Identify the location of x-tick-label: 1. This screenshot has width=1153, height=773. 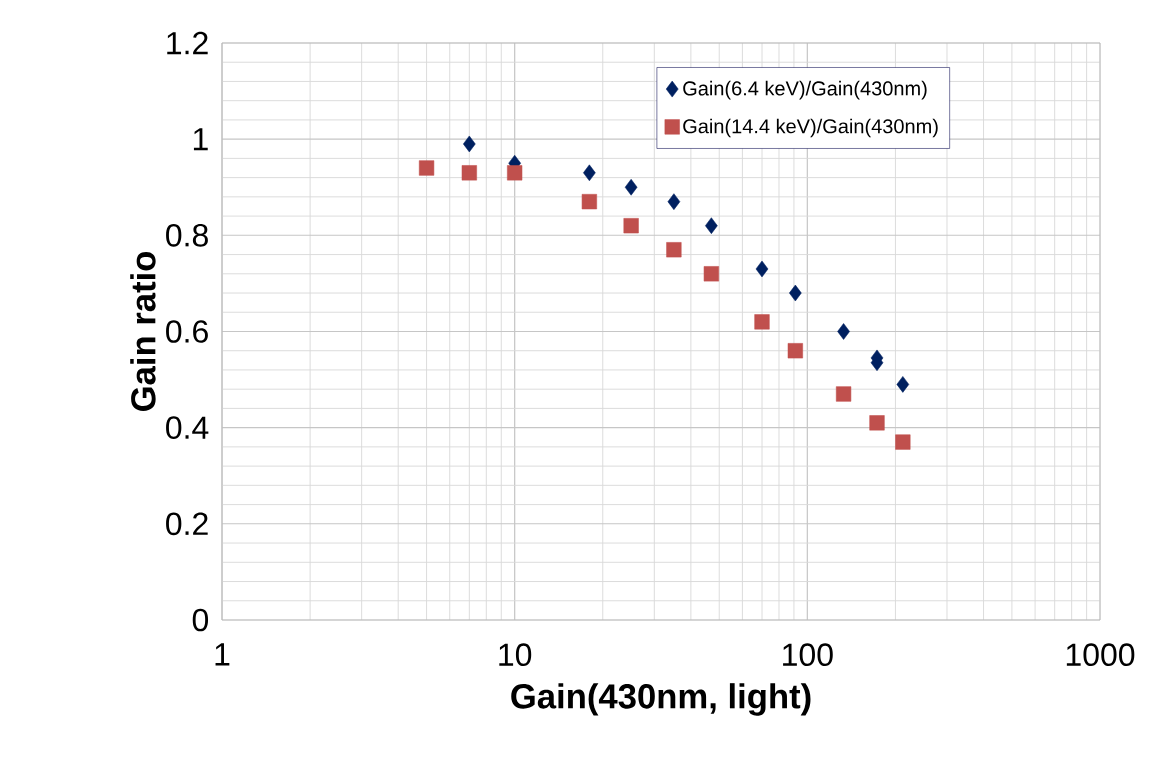
(222, 654).